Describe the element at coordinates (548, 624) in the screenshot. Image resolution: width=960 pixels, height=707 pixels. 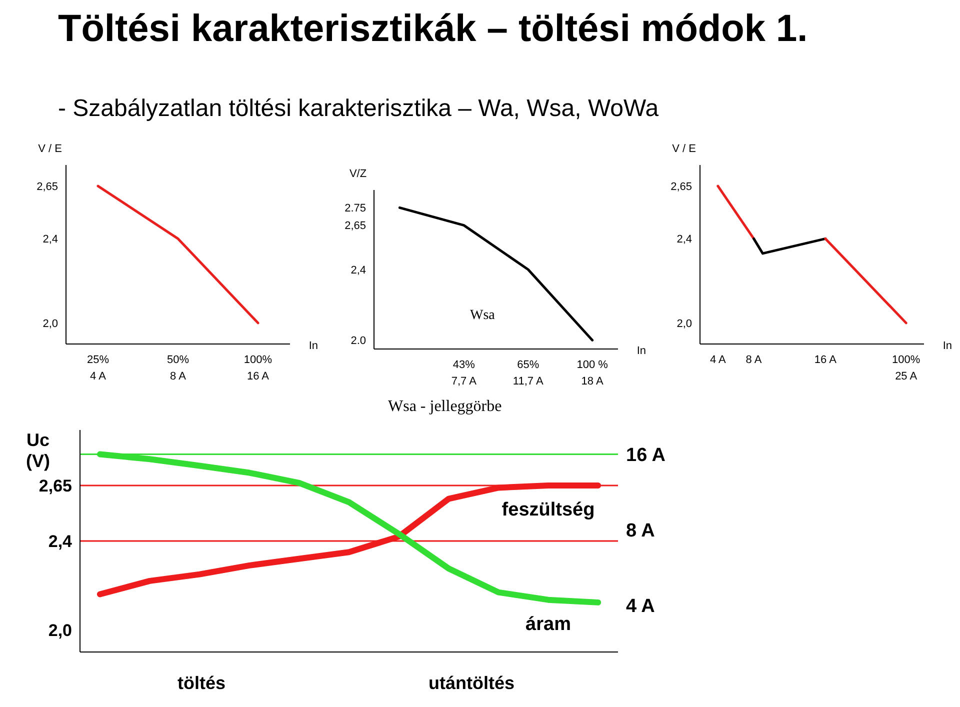
I see `series-label: áram` at that location.